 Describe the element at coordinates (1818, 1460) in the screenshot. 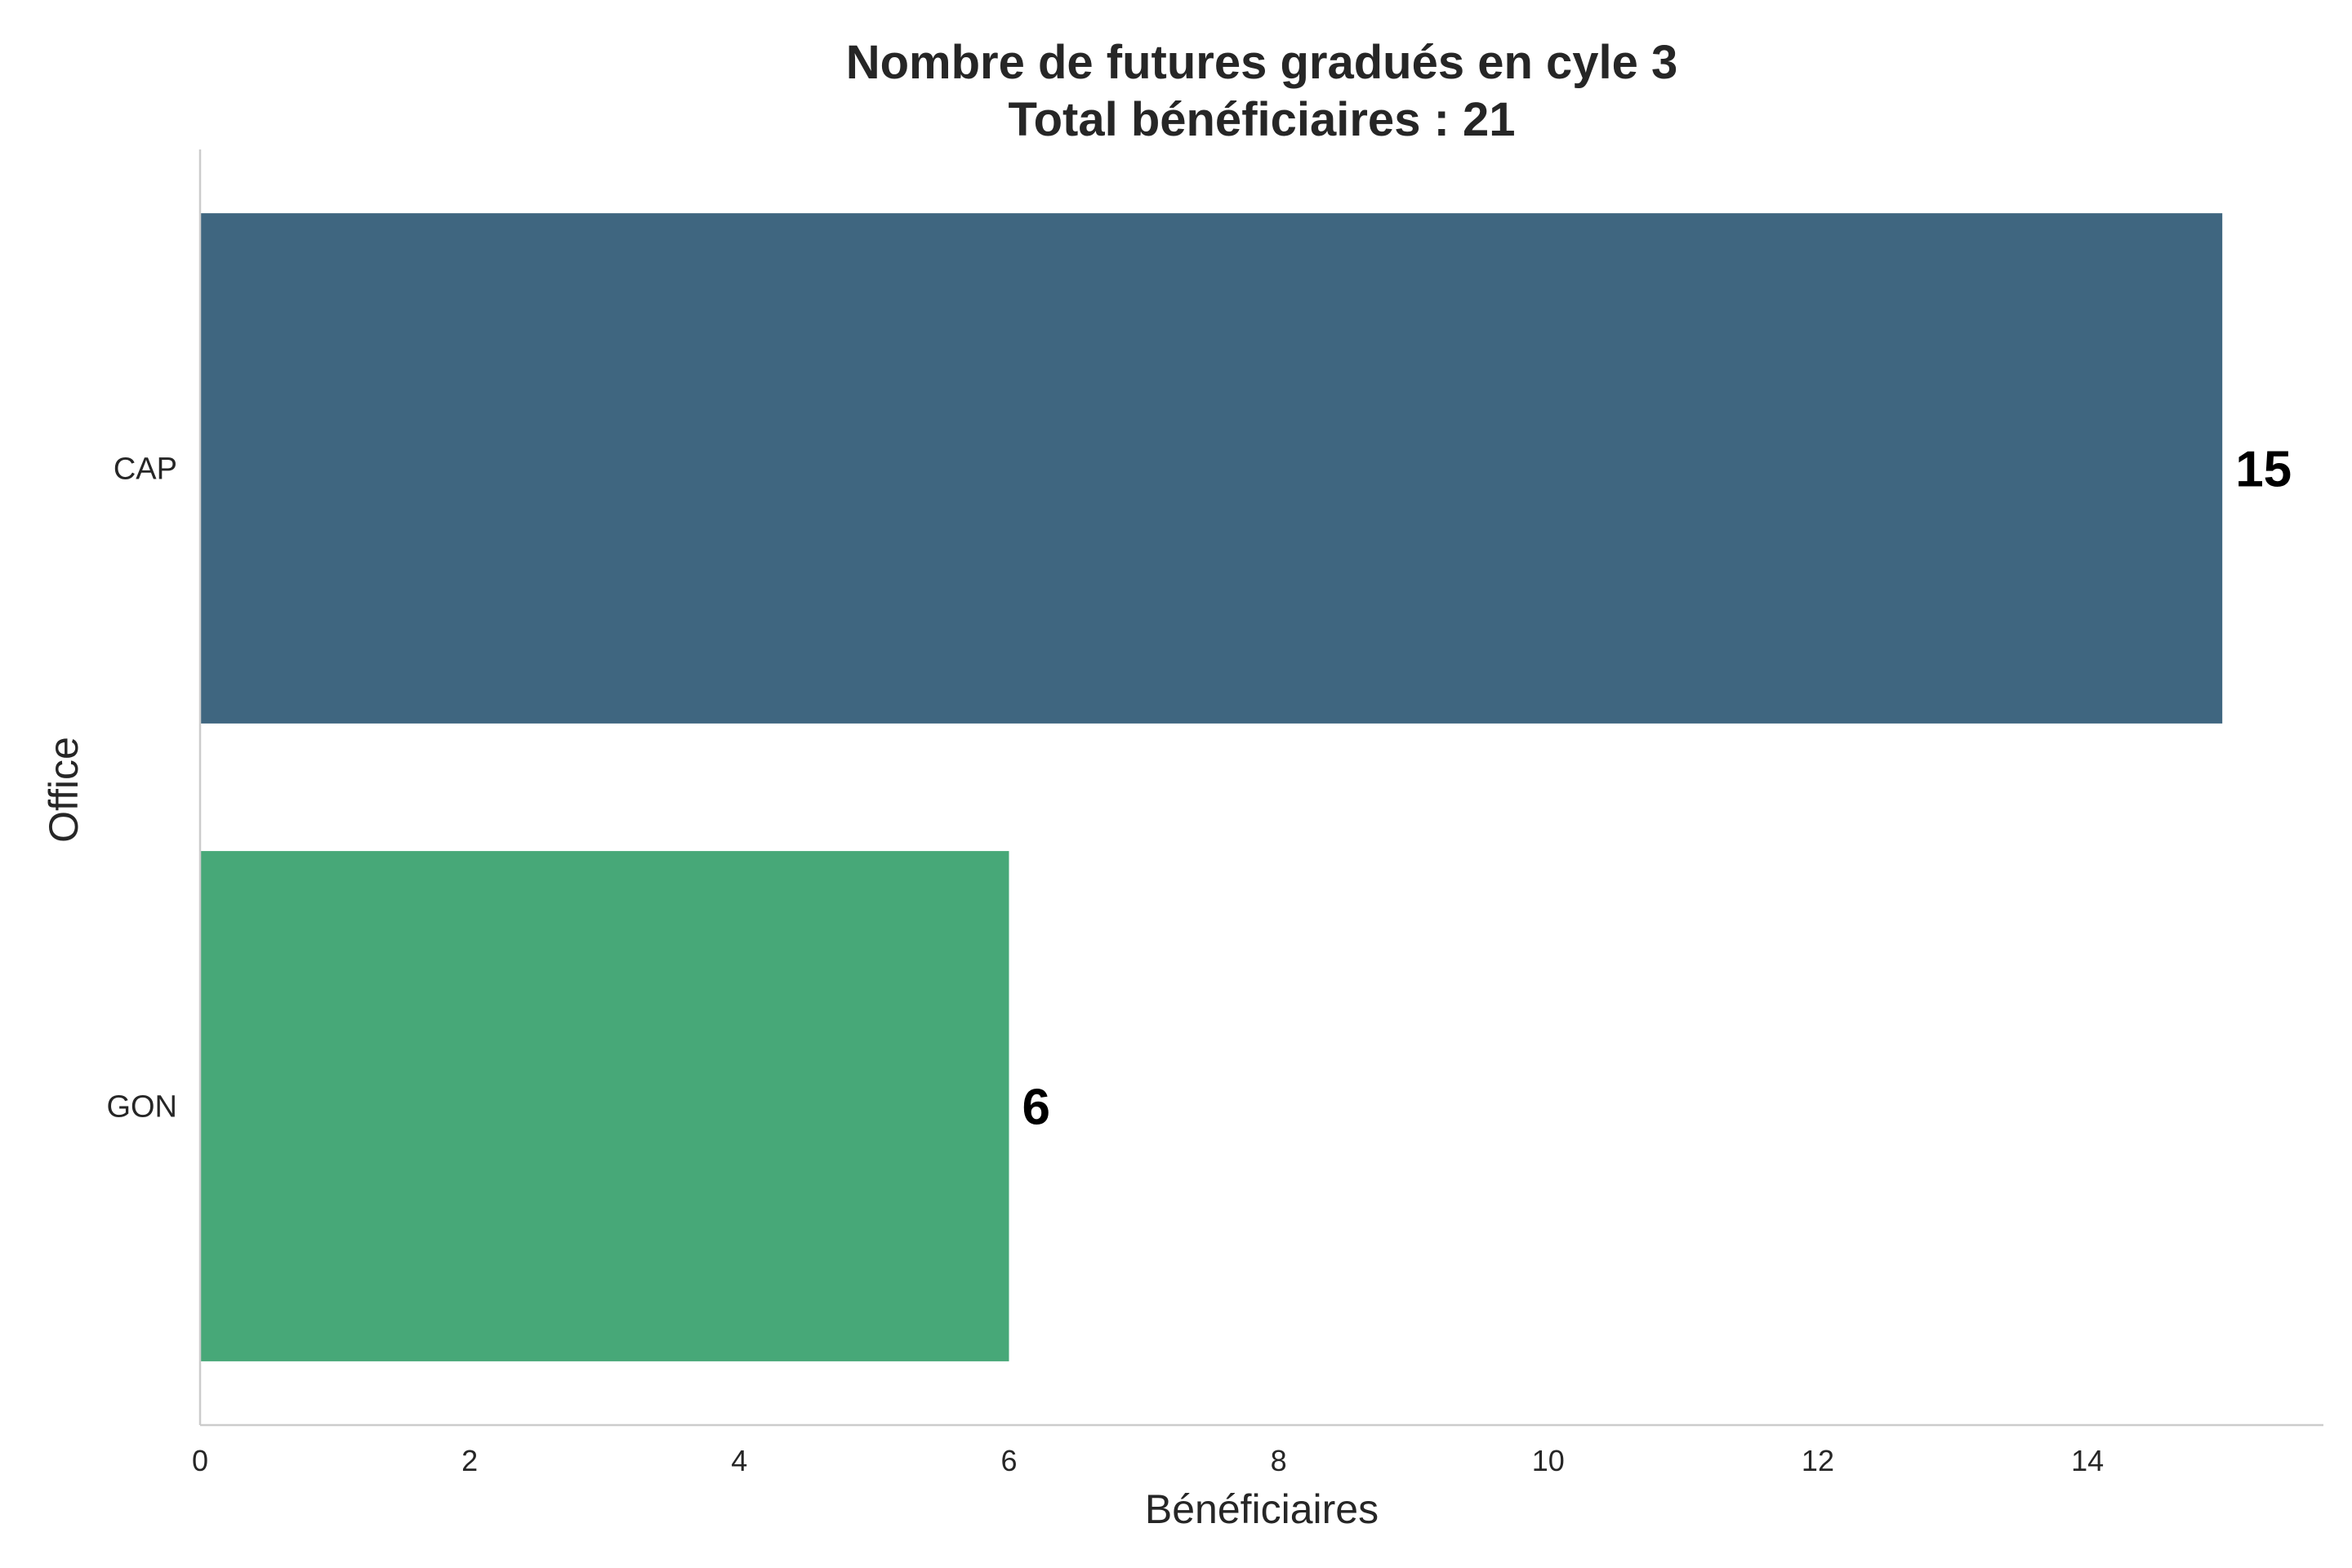

I see `x-tick-label-12: 12` at that location.